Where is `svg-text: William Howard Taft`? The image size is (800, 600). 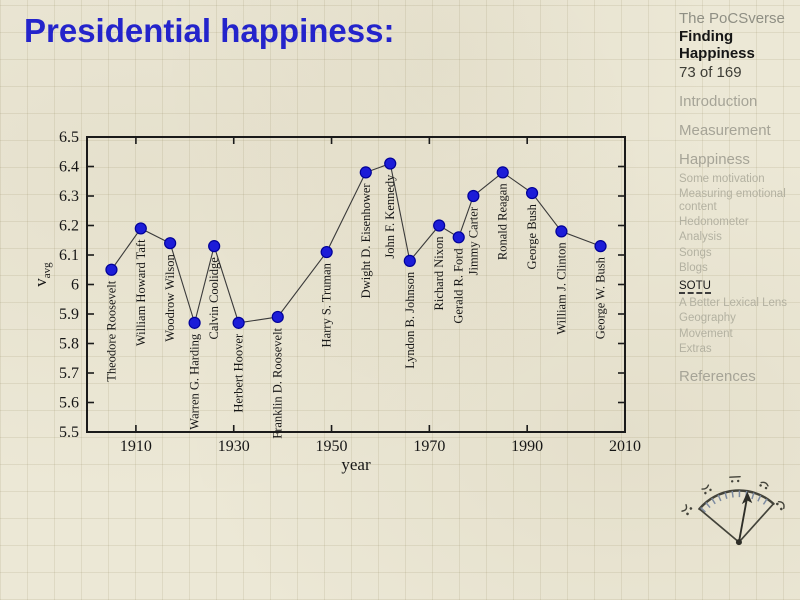 svg-text: William Howard Taft is located at coordinates (141, 292).